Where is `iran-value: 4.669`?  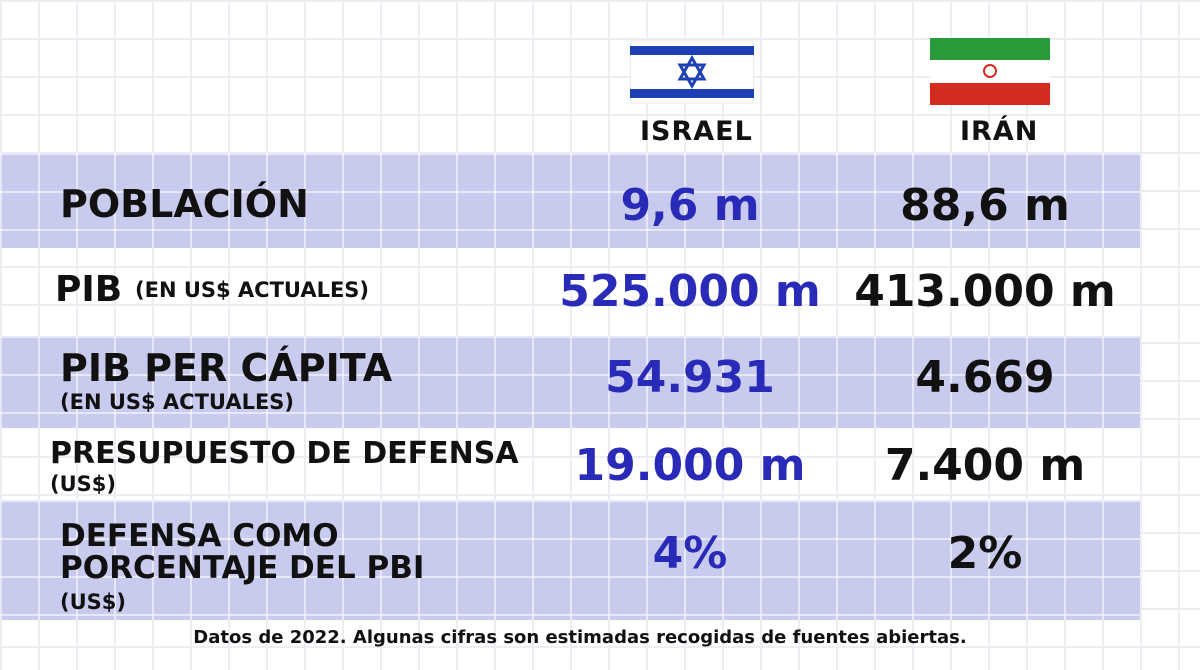
iran-value: 4.669 is located at coordinates (985, 377).